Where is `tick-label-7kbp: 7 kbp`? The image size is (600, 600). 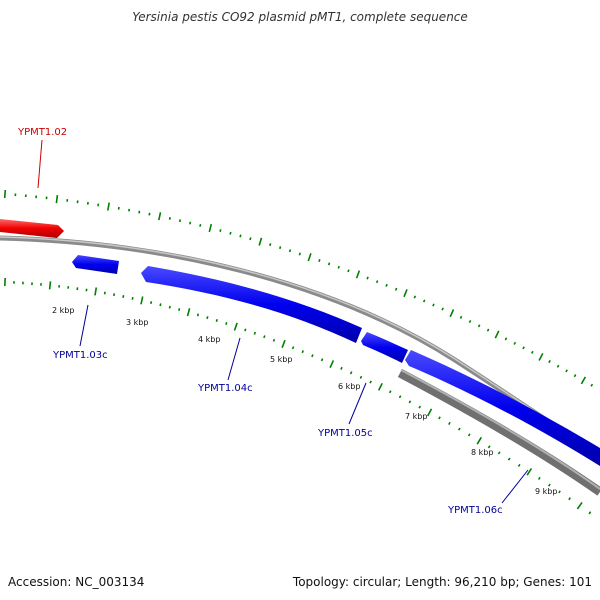
tick-label-7kbp: 7 kbp is located at coordinates (416, 416).